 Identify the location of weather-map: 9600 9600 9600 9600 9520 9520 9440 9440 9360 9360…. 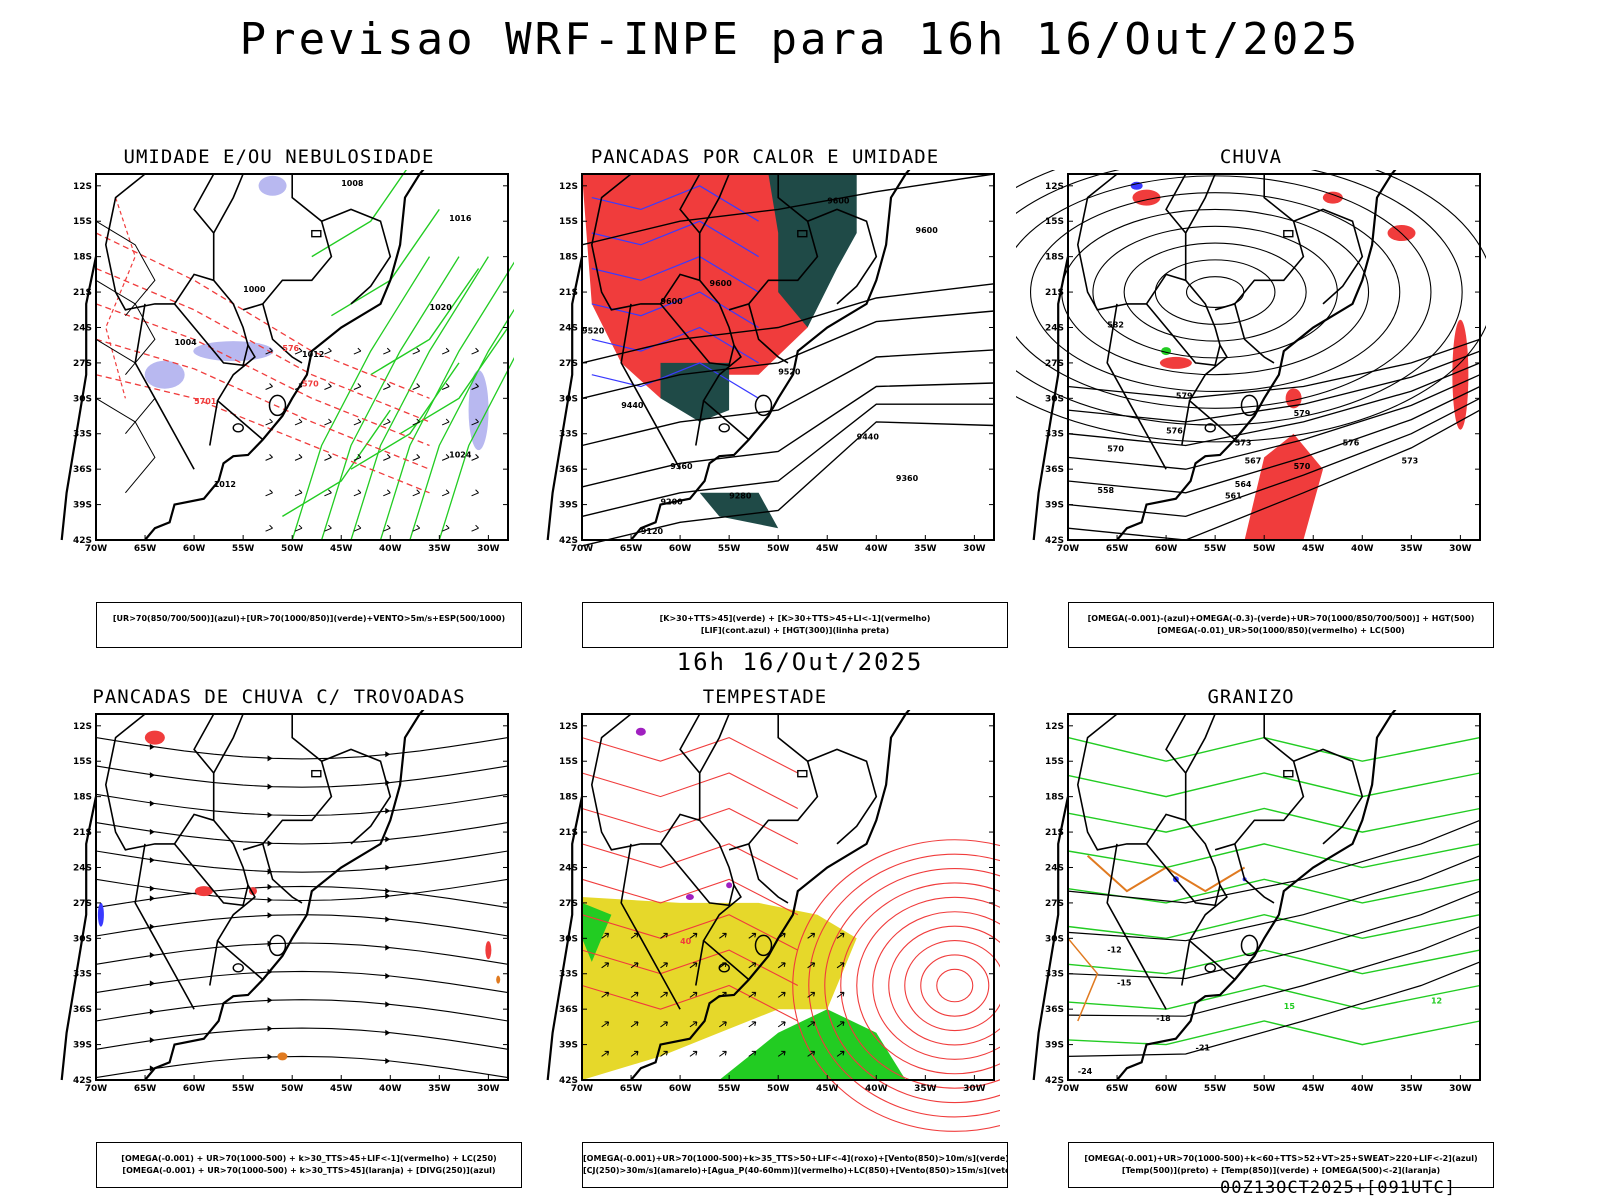
(770, 362).